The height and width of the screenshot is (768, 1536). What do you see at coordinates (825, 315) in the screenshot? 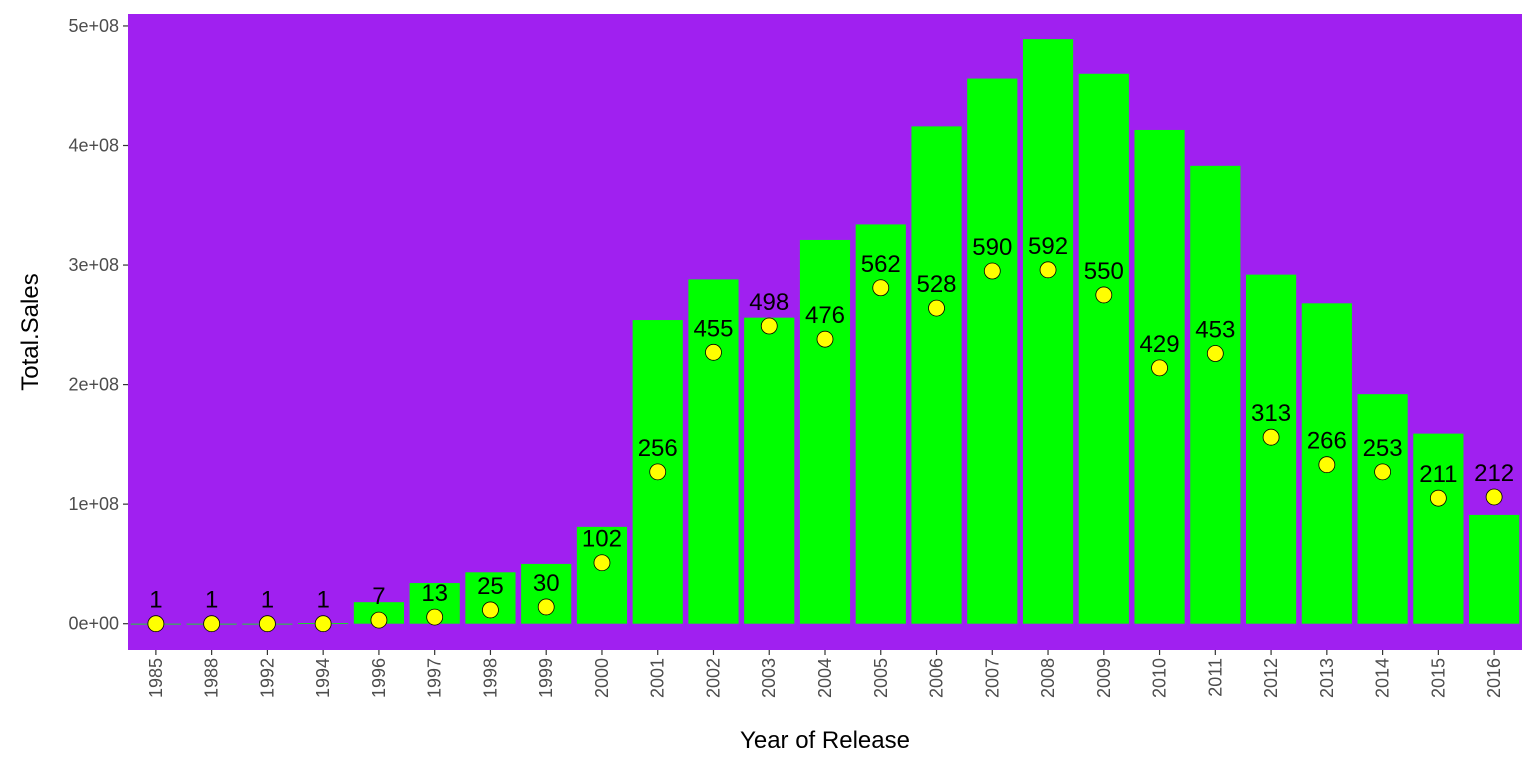
I see `data-label: 476` at bounding box center [825, 315].